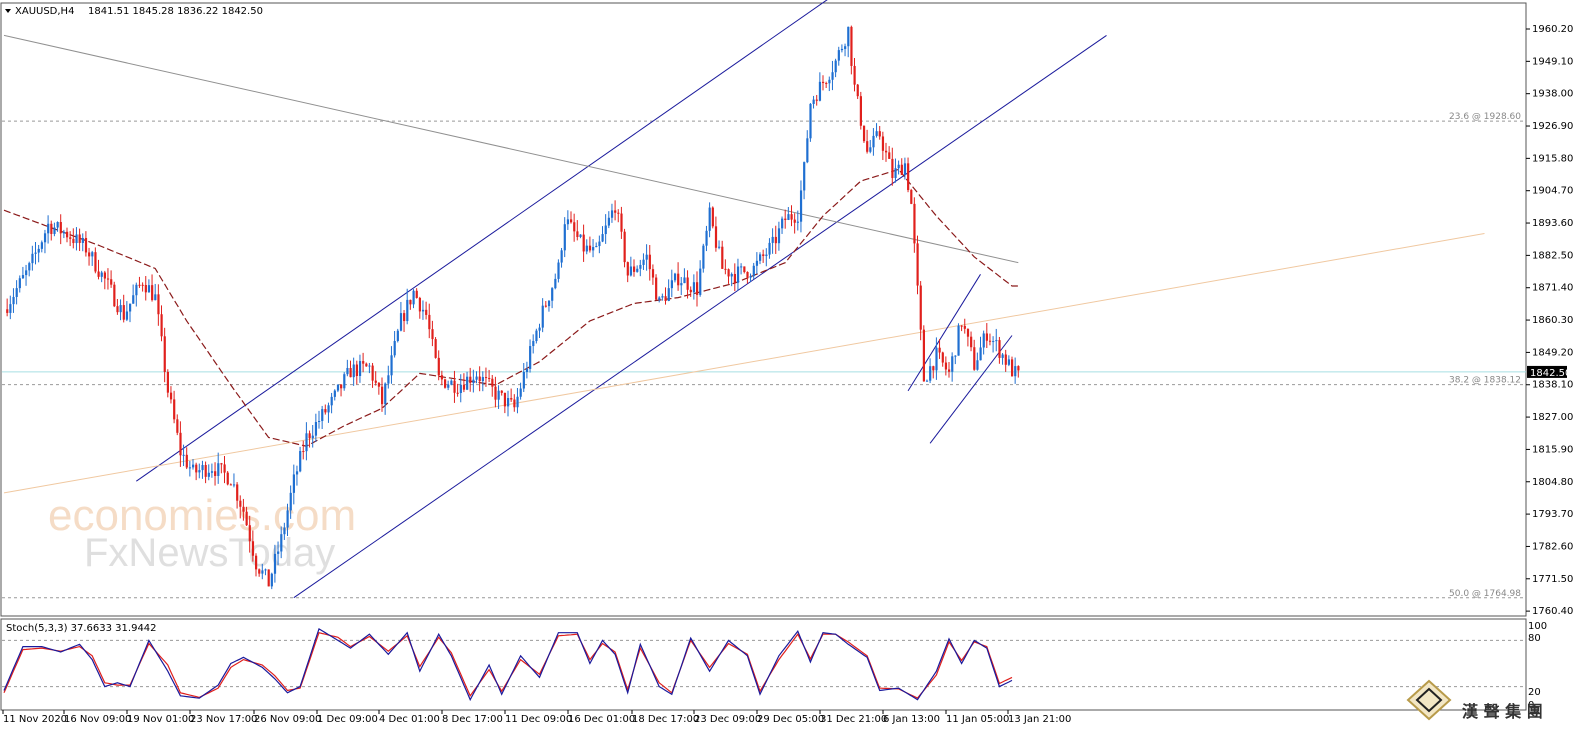  Describe the element at coordinates (853, 719) in the screenshot. I see `x-tick-label: 31 Dec 21:00` at that location.